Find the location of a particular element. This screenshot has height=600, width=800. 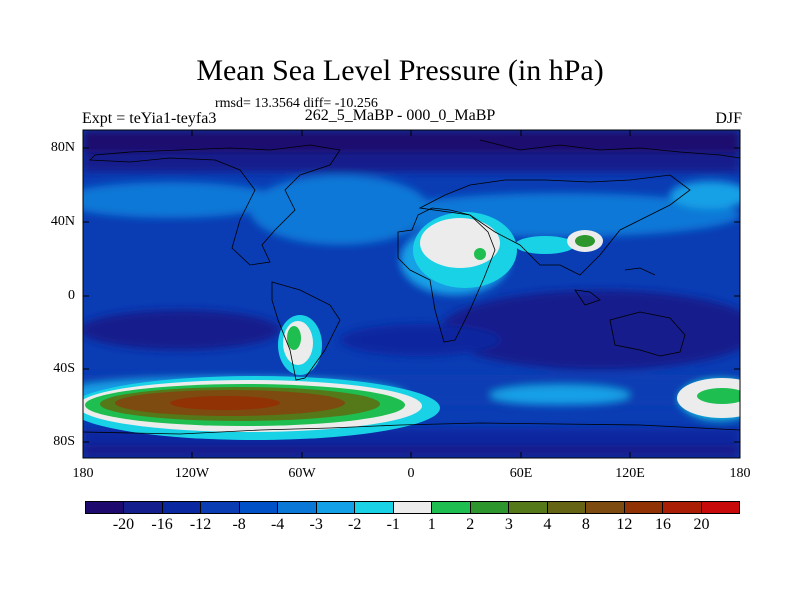

map-title: Mean Sea Level Pressure (in hPa) is located at coordinates (400, 70).